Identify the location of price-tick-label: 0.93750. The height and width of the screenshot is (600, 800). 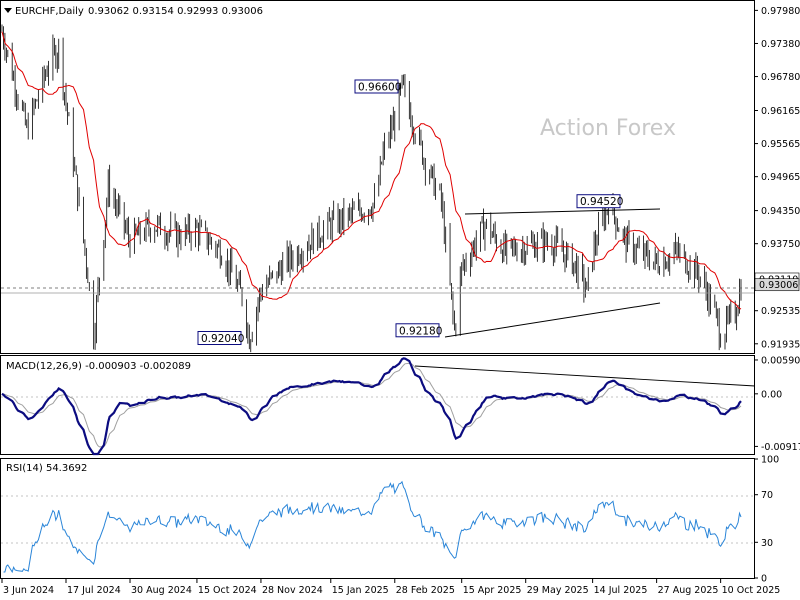
(780, 244).